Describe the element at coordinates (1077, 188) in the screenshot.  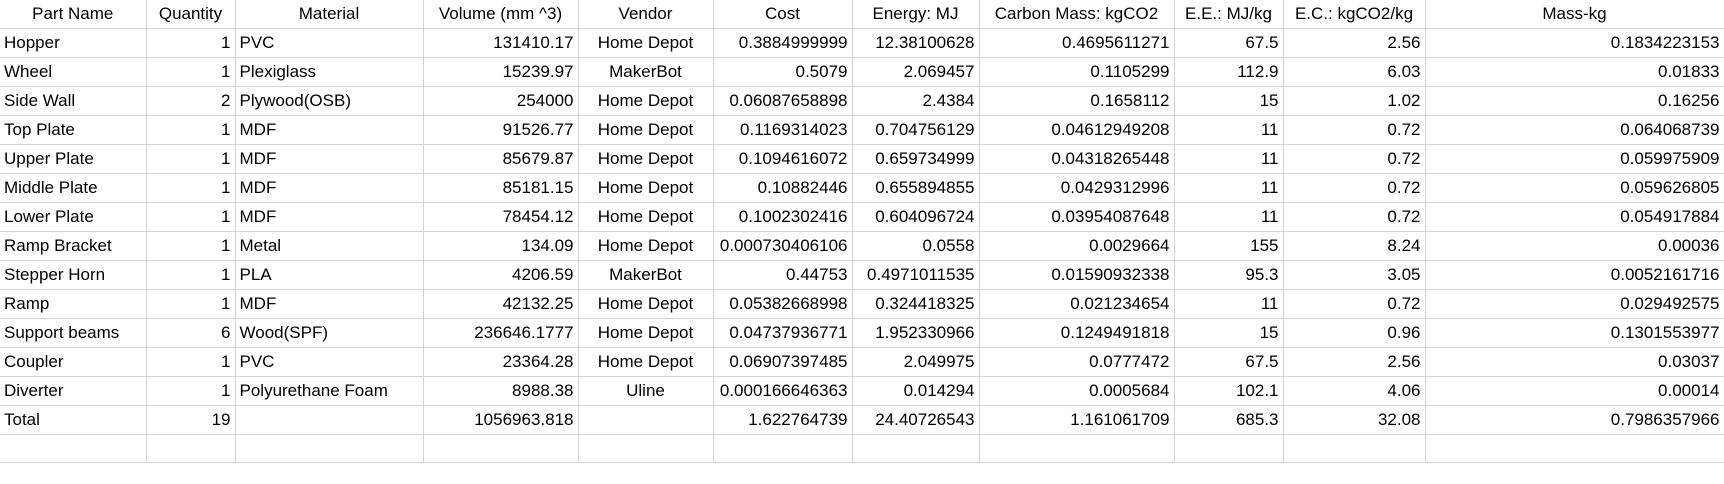
I see `carbon-mass-cell: 0.0429312996` at that location.